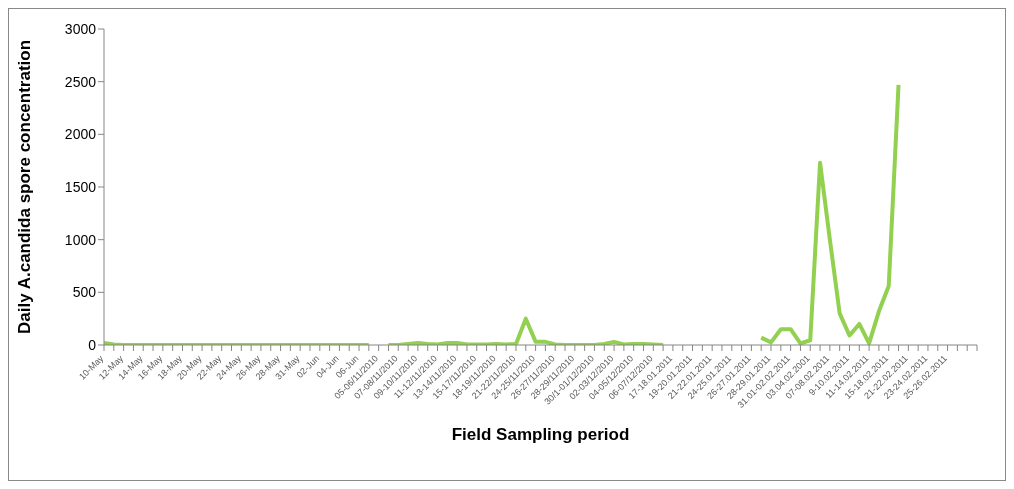 This screenshot has height=489, width=1014. What do you see at coordinates (84, 292) in the screenshot?
I see `y-tick-label: 500` at bounding box center [84, 292].